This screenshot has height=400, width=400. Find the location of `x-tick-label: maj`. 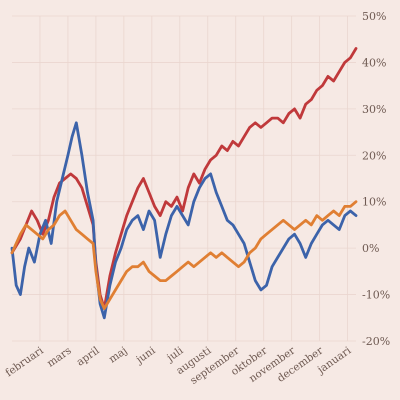

x-tick-label: maj is located at coordinates (118, 355).